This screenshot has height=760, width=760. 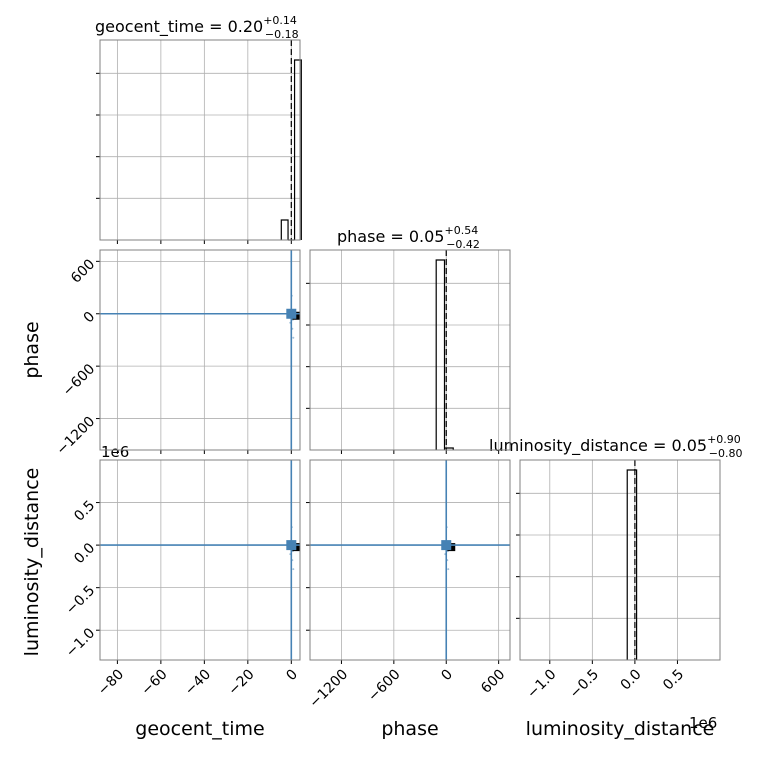 What do you see at coordinates (199, 729) in the screenshot?
I see `xlabel-geocent-time: geocent_time` at bounding box center [199, 729].